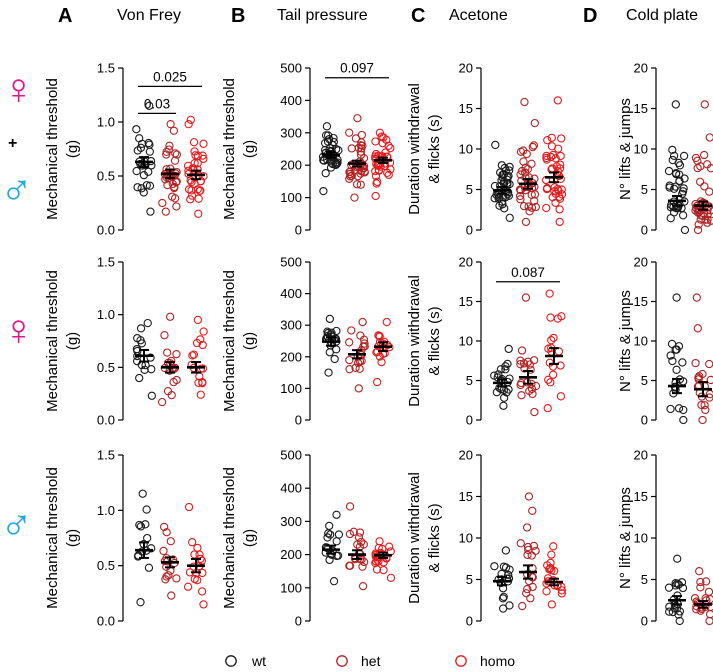  Describe the element at coordinates (106, 621) in the screenshot. I see `y-tick-label: 0.0` at that location.